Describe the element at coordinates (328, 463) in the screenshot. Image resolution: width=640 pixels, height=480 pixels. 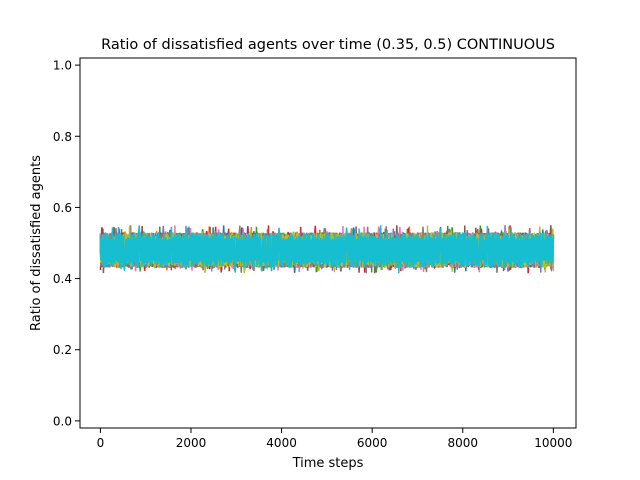
I see `x-axis-label: Time steps` at that location.